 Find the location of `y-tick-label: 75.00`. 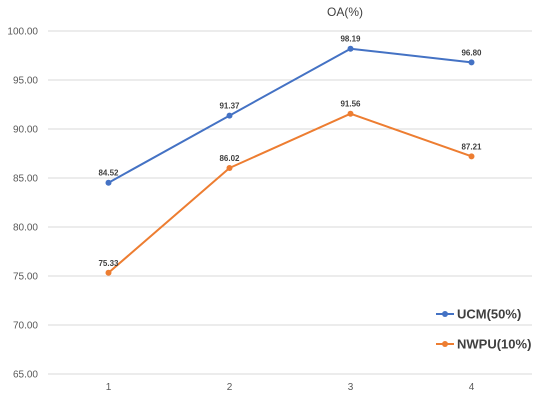

y-tick-label: 75.00 is located at coordinates (25, 277).